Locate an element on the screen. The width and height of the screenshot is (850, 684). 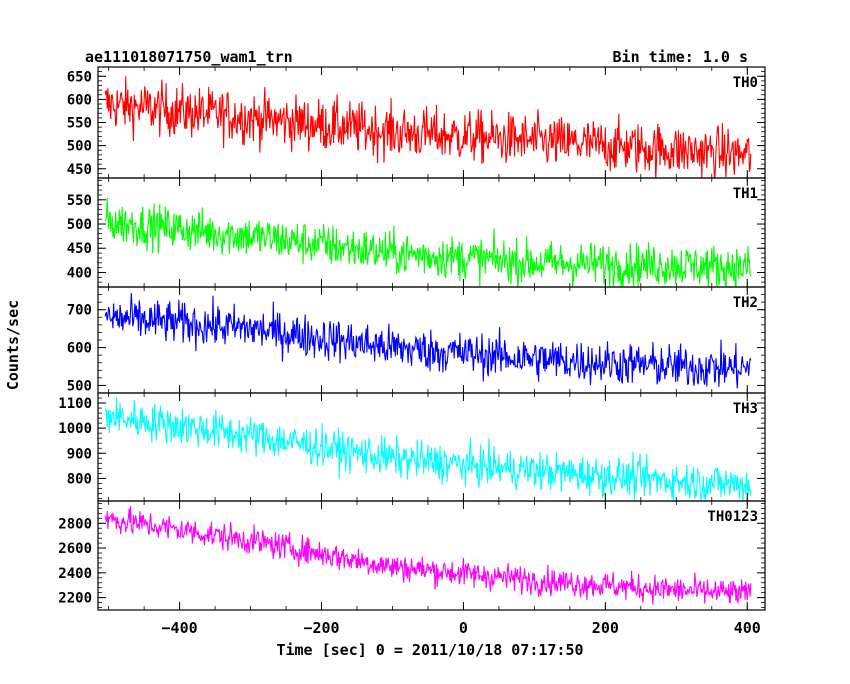
panel-th1: 400 450 500 550 TH1 is located at coordinates (416, 232).